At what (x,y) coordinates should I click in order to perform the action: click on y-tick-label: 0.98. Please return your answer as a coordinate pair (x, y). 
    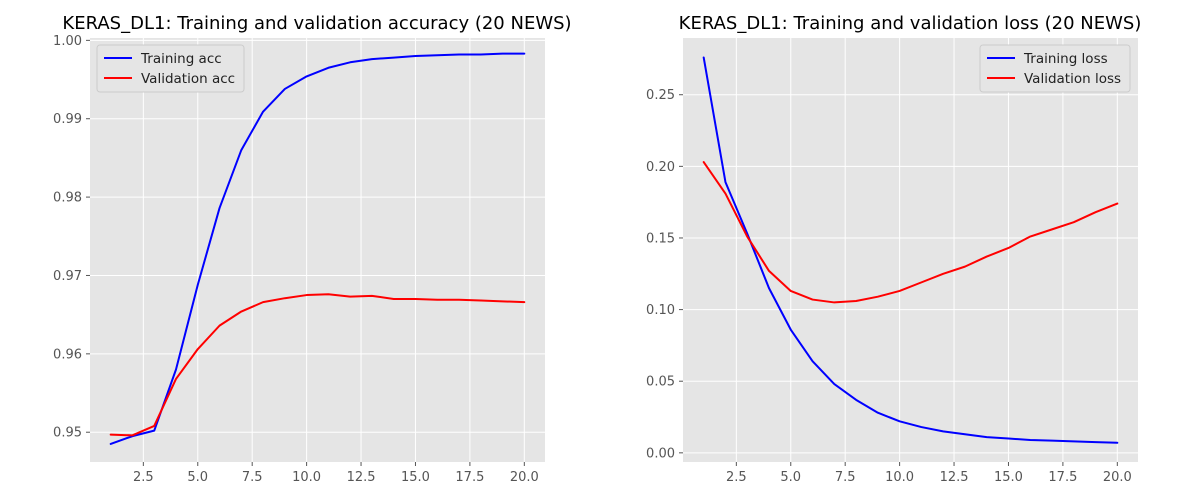
    Looking at the image, I should click on (67, 198).